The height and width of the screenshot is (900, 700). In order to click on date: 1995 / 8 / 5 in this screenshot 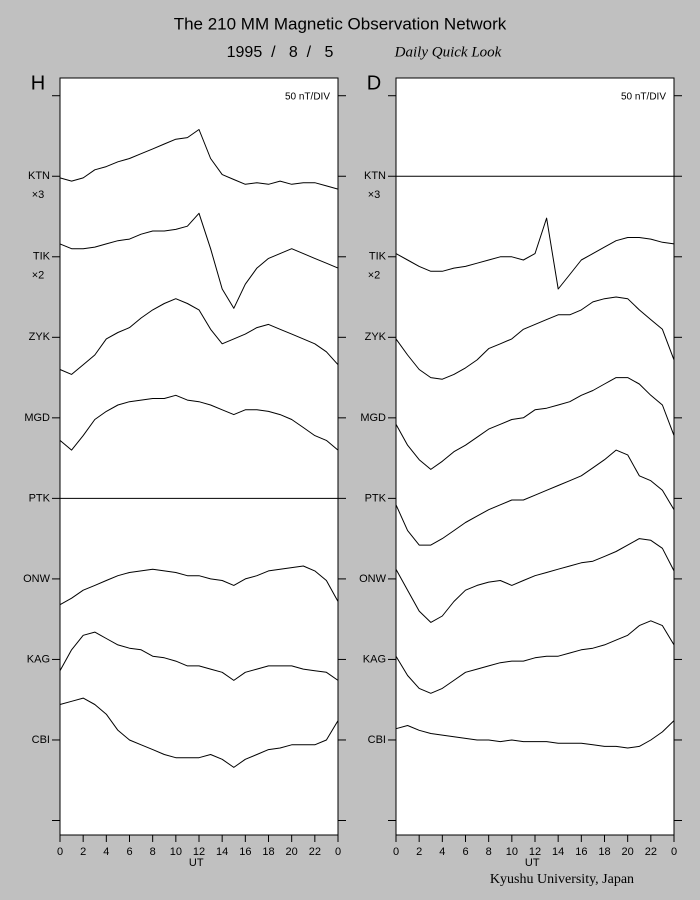, I will do `click(280, 52)`.